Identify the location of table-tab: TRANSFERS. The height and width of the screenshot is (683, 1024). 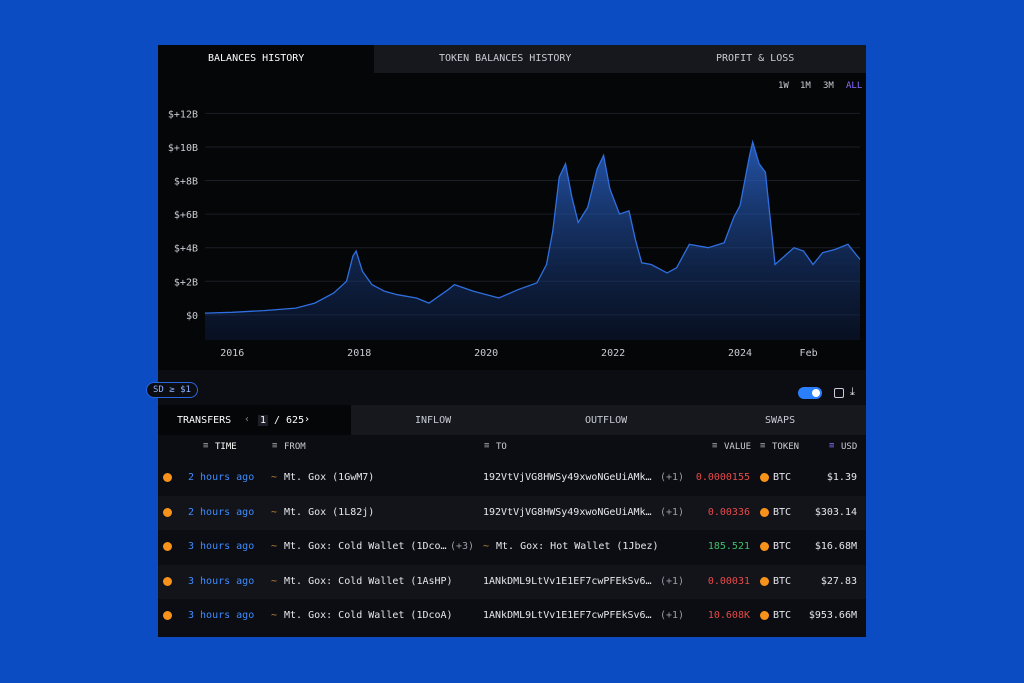
(204, 420).